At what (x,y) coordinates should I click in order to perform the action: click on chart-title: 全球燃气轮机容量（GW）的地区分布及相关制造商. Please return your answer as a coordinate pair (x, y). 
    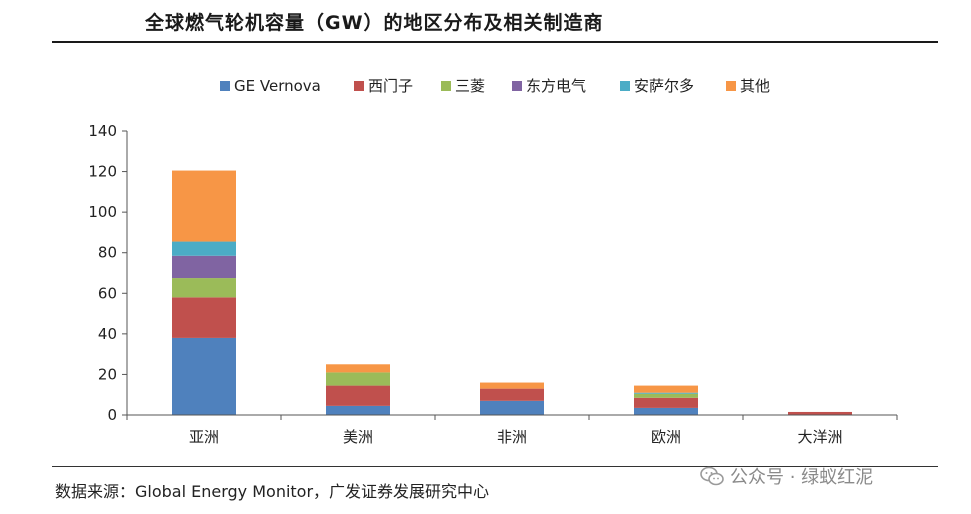
    Looking at the image, I should click on (374, 23).